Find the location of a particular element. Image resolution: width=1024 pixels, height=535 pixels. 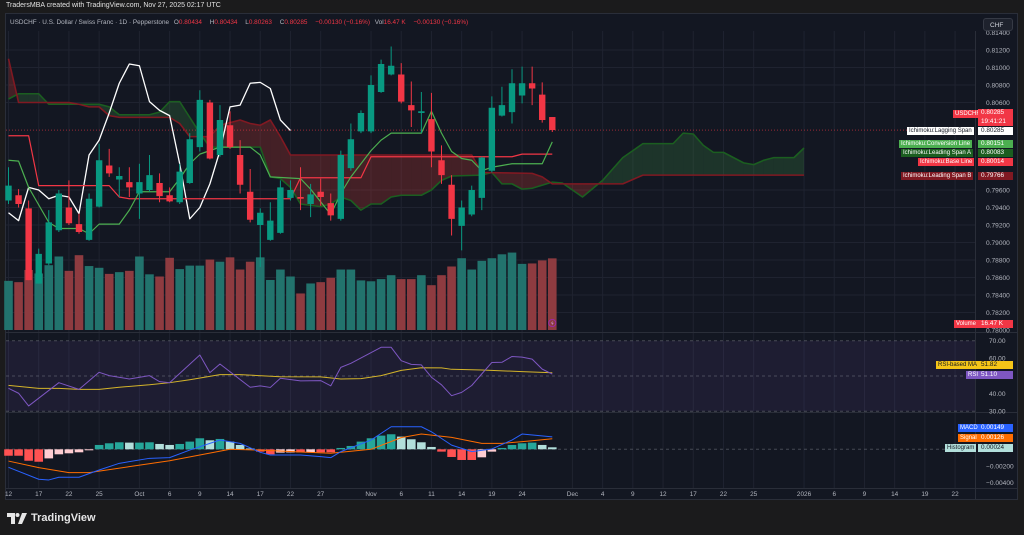

time-axis-tick: Oct is located at coordinates (139, 494).